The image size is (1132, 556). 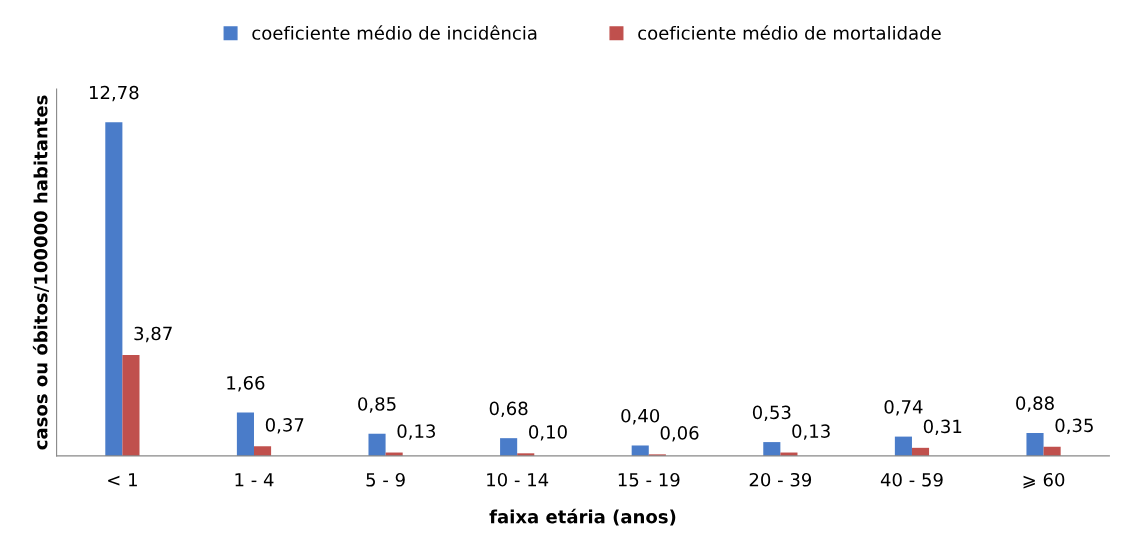 I want to click on data-label: 0,06, so click(x=679, y=434).